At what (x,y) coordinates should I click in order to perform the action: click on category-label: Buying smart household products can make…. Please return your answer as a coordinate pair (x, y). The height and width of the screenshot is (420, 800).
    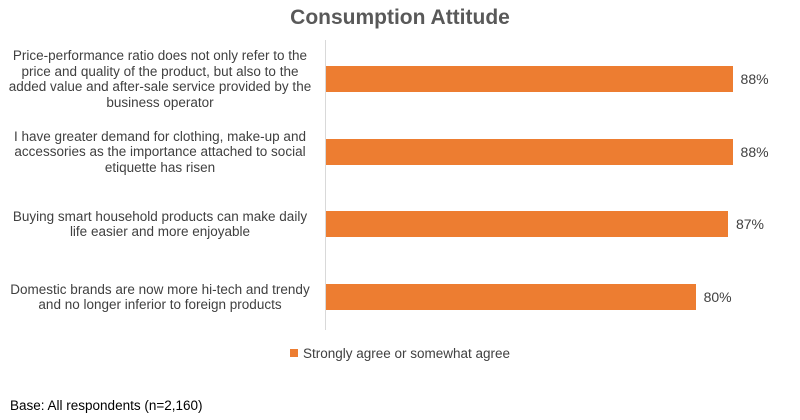
    Looking at the image, I should click on (160, 224).